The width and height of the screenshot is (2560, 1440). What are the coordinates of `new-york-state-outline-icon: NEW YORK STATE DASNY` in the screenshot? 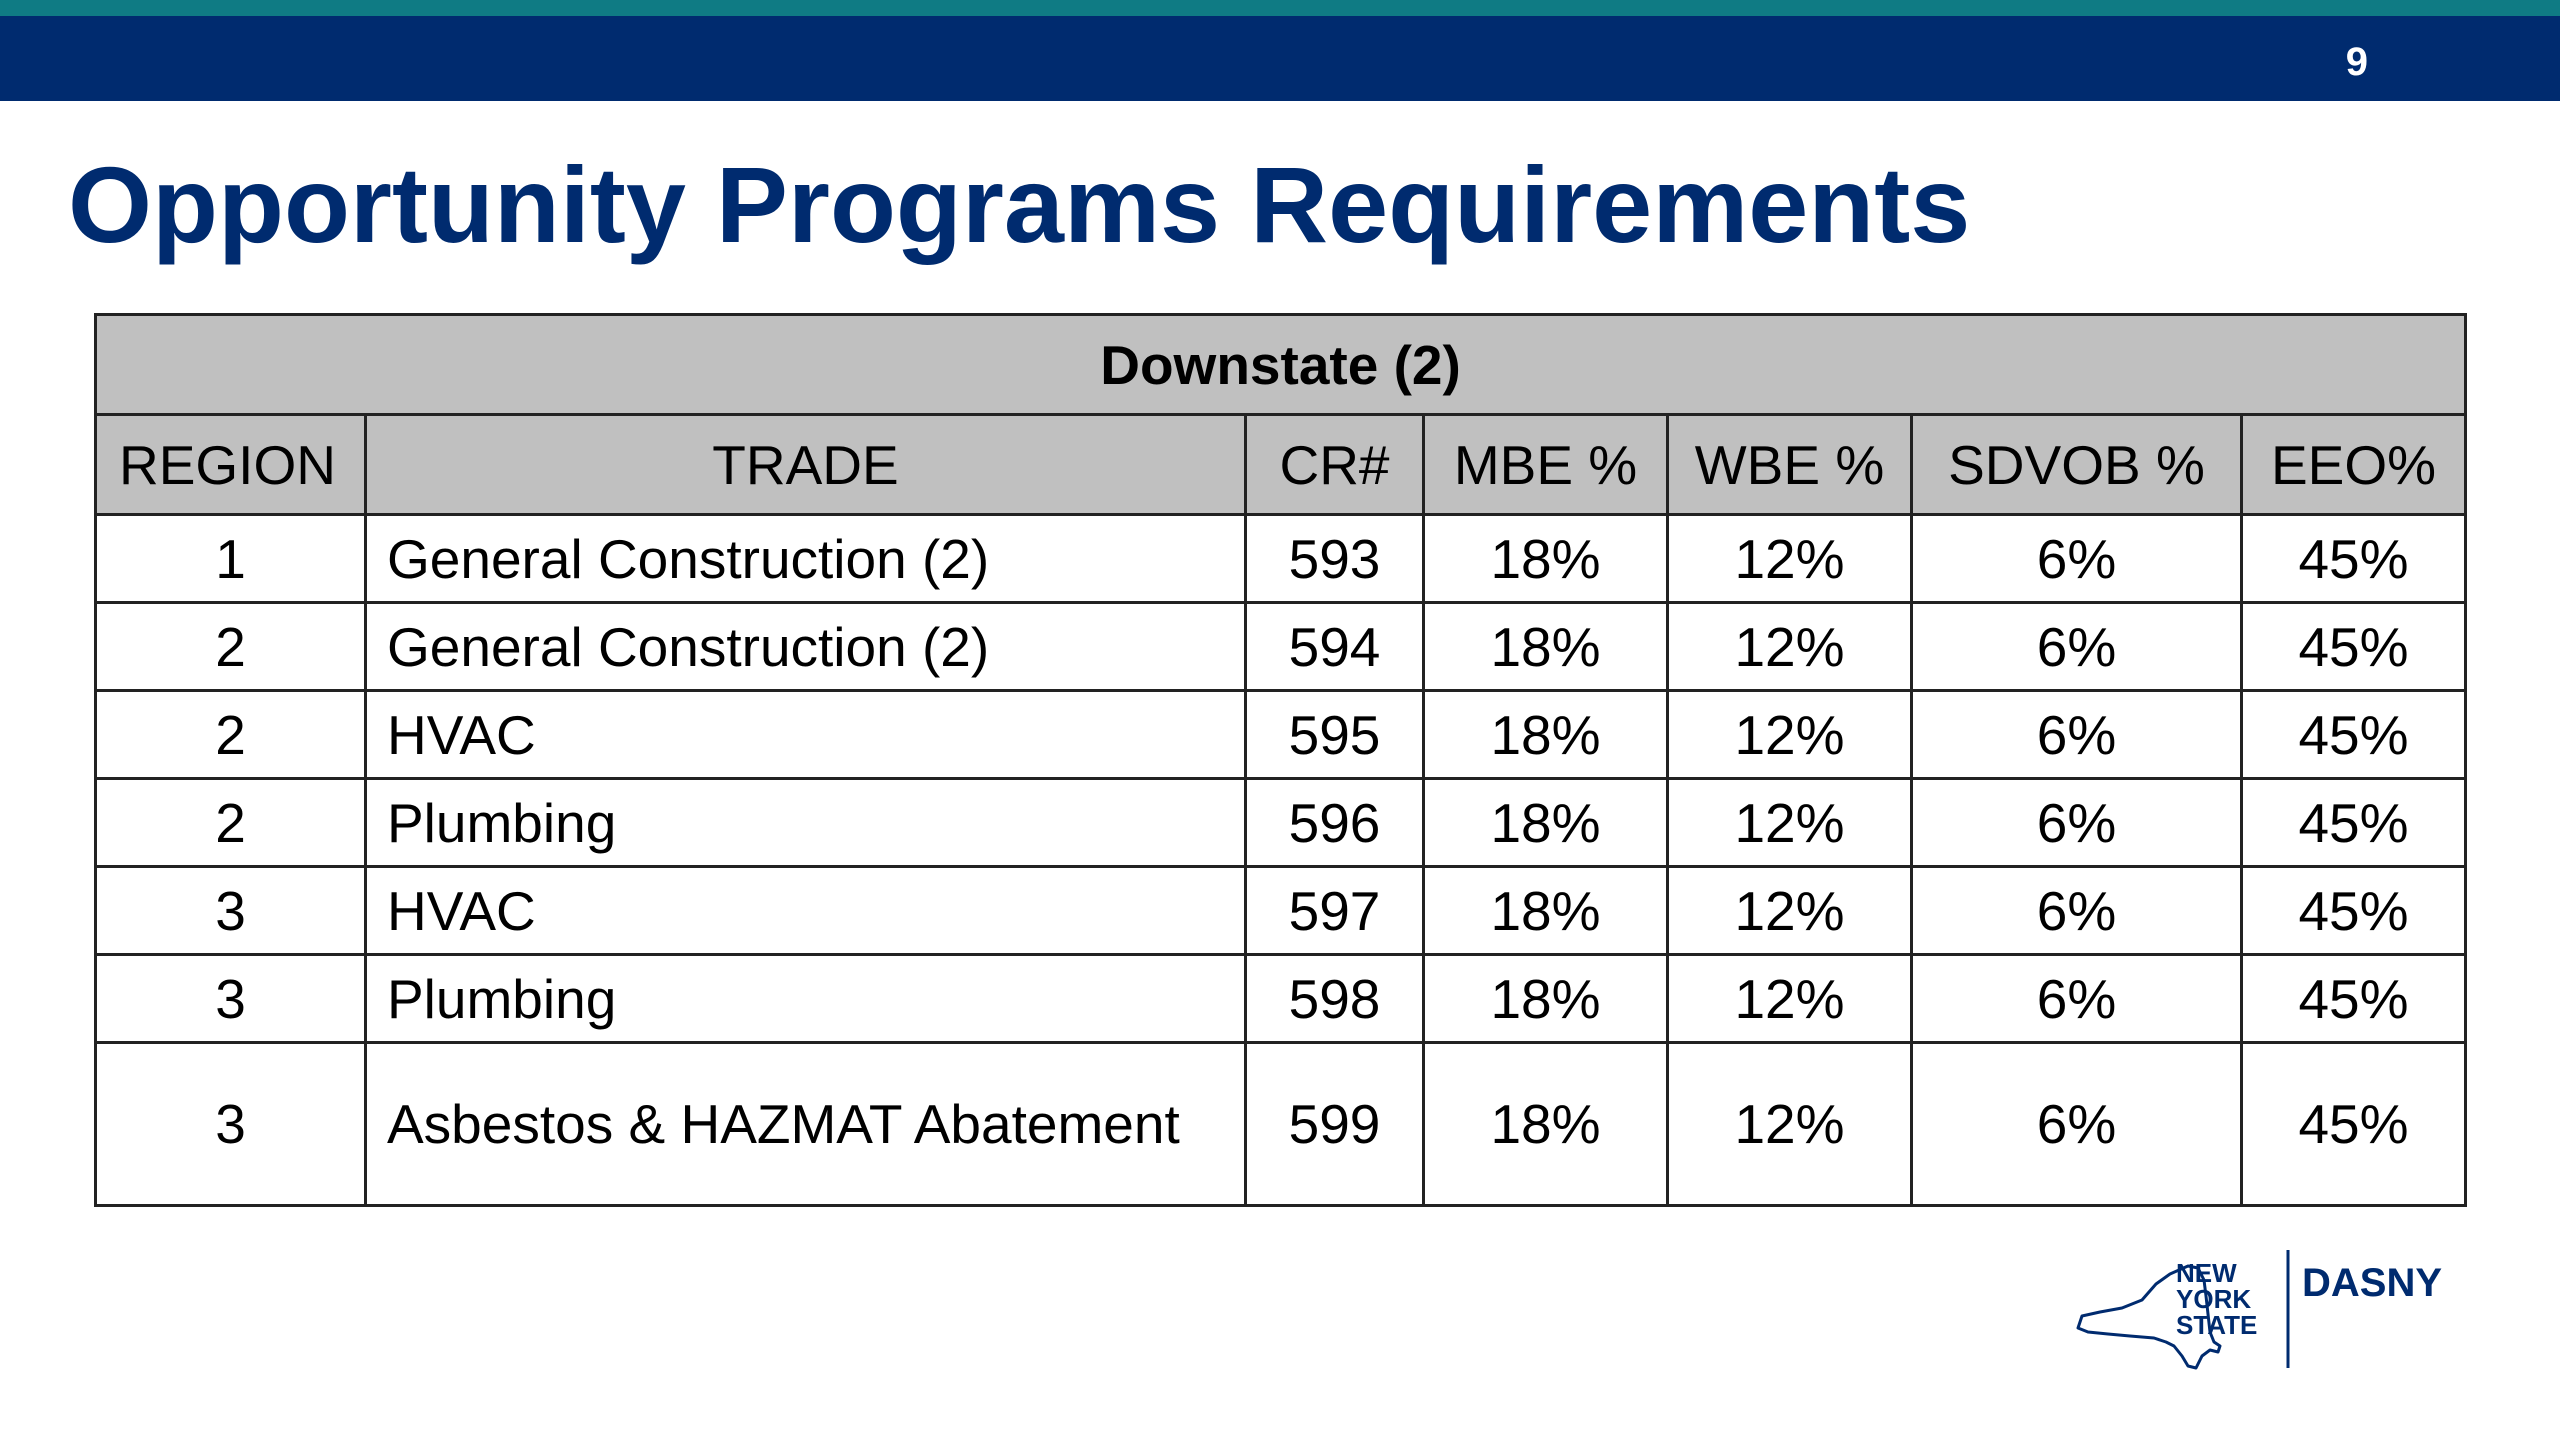 It's located at (2259, 1310).